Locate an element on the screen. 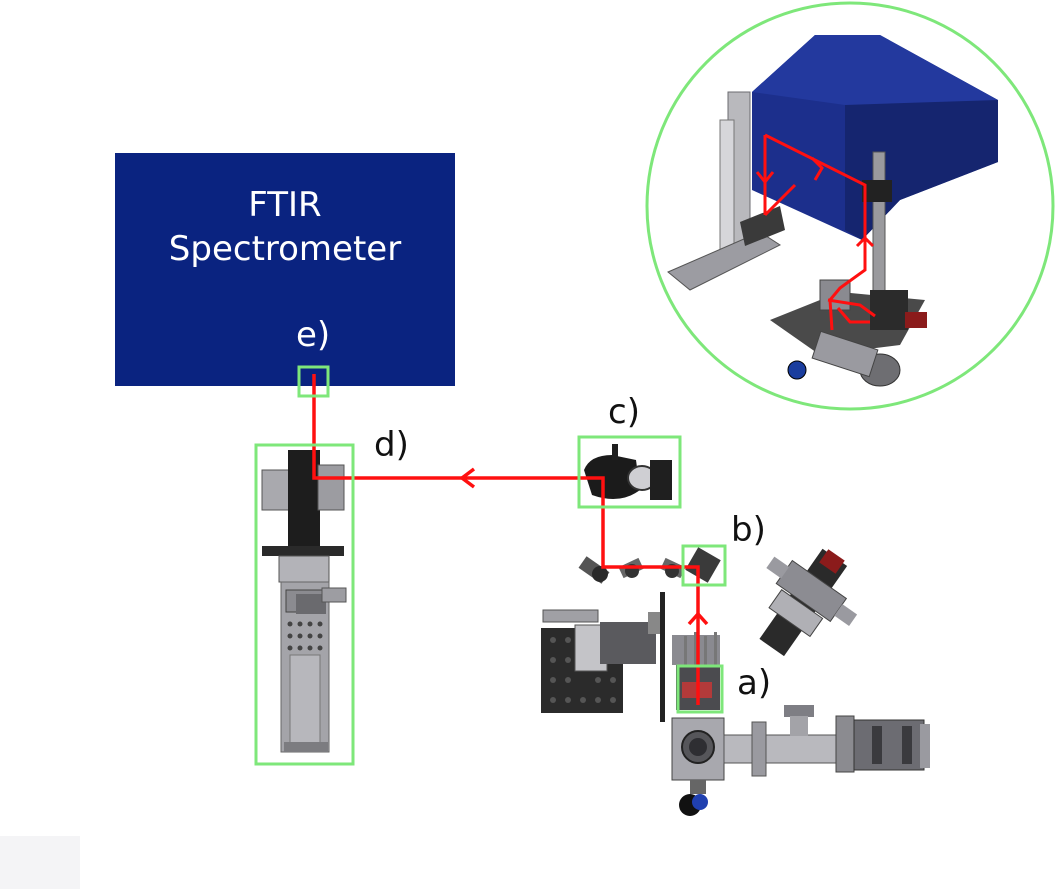 The width and height of the screenshot is (1055, 889). corner-tile is located at coordinates (40, 862).